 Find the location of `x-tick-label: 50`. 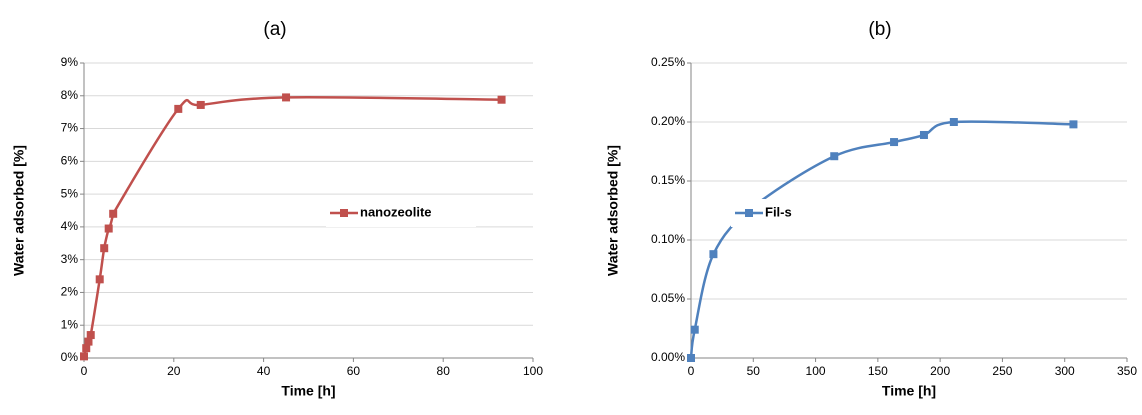

x-tick-label: 50 is located at coordinates (754, 371).